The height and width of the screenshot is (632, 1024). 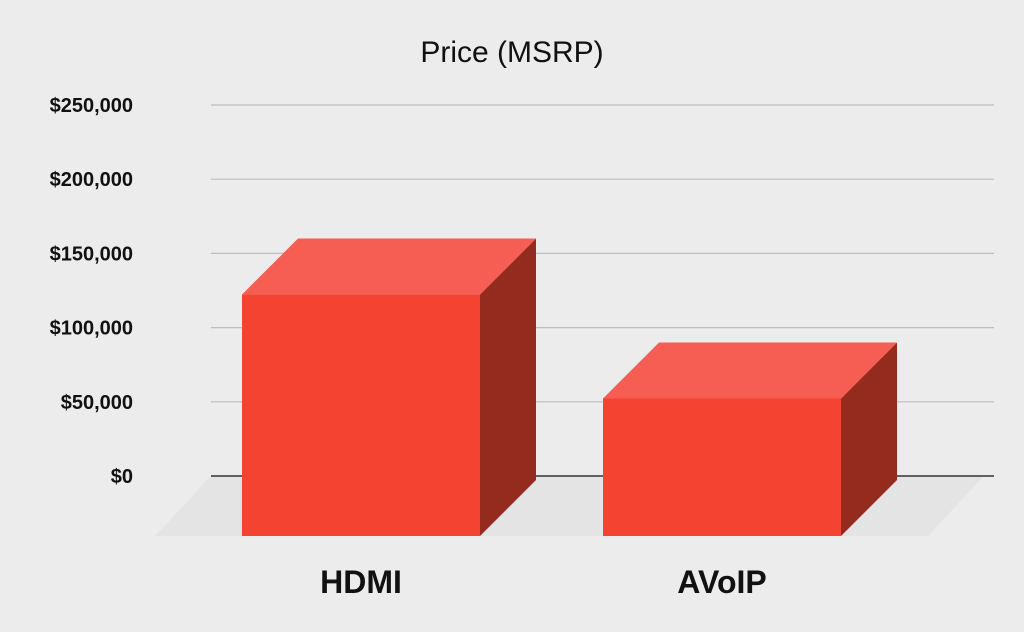 I want to click on bar-hdmi, so click(x=389, y=387).